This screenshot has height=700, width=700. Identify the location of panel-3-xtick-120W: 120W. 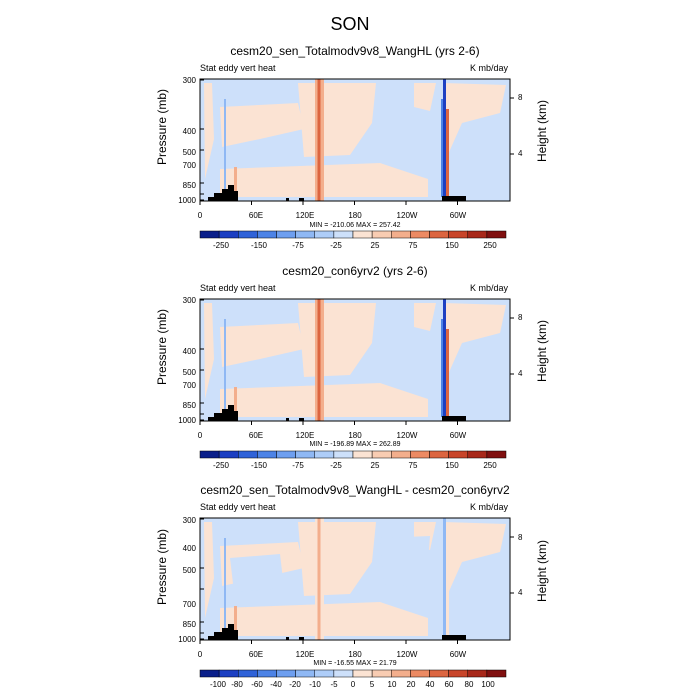
(407, 654).